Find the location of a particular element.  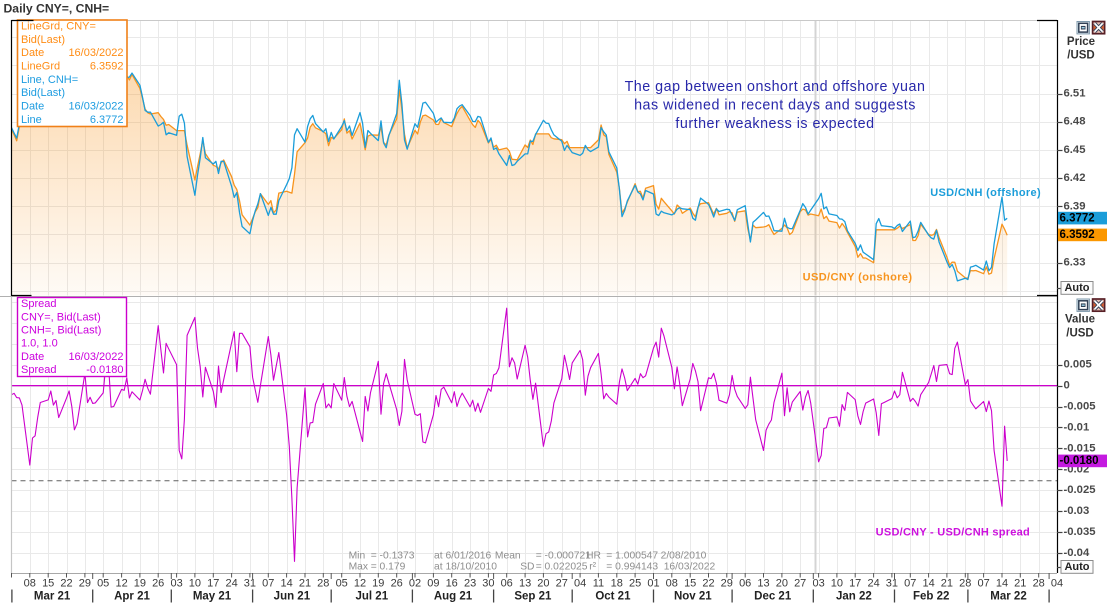

svg-text: Bid(Last) is located at coordinates (43, 40).